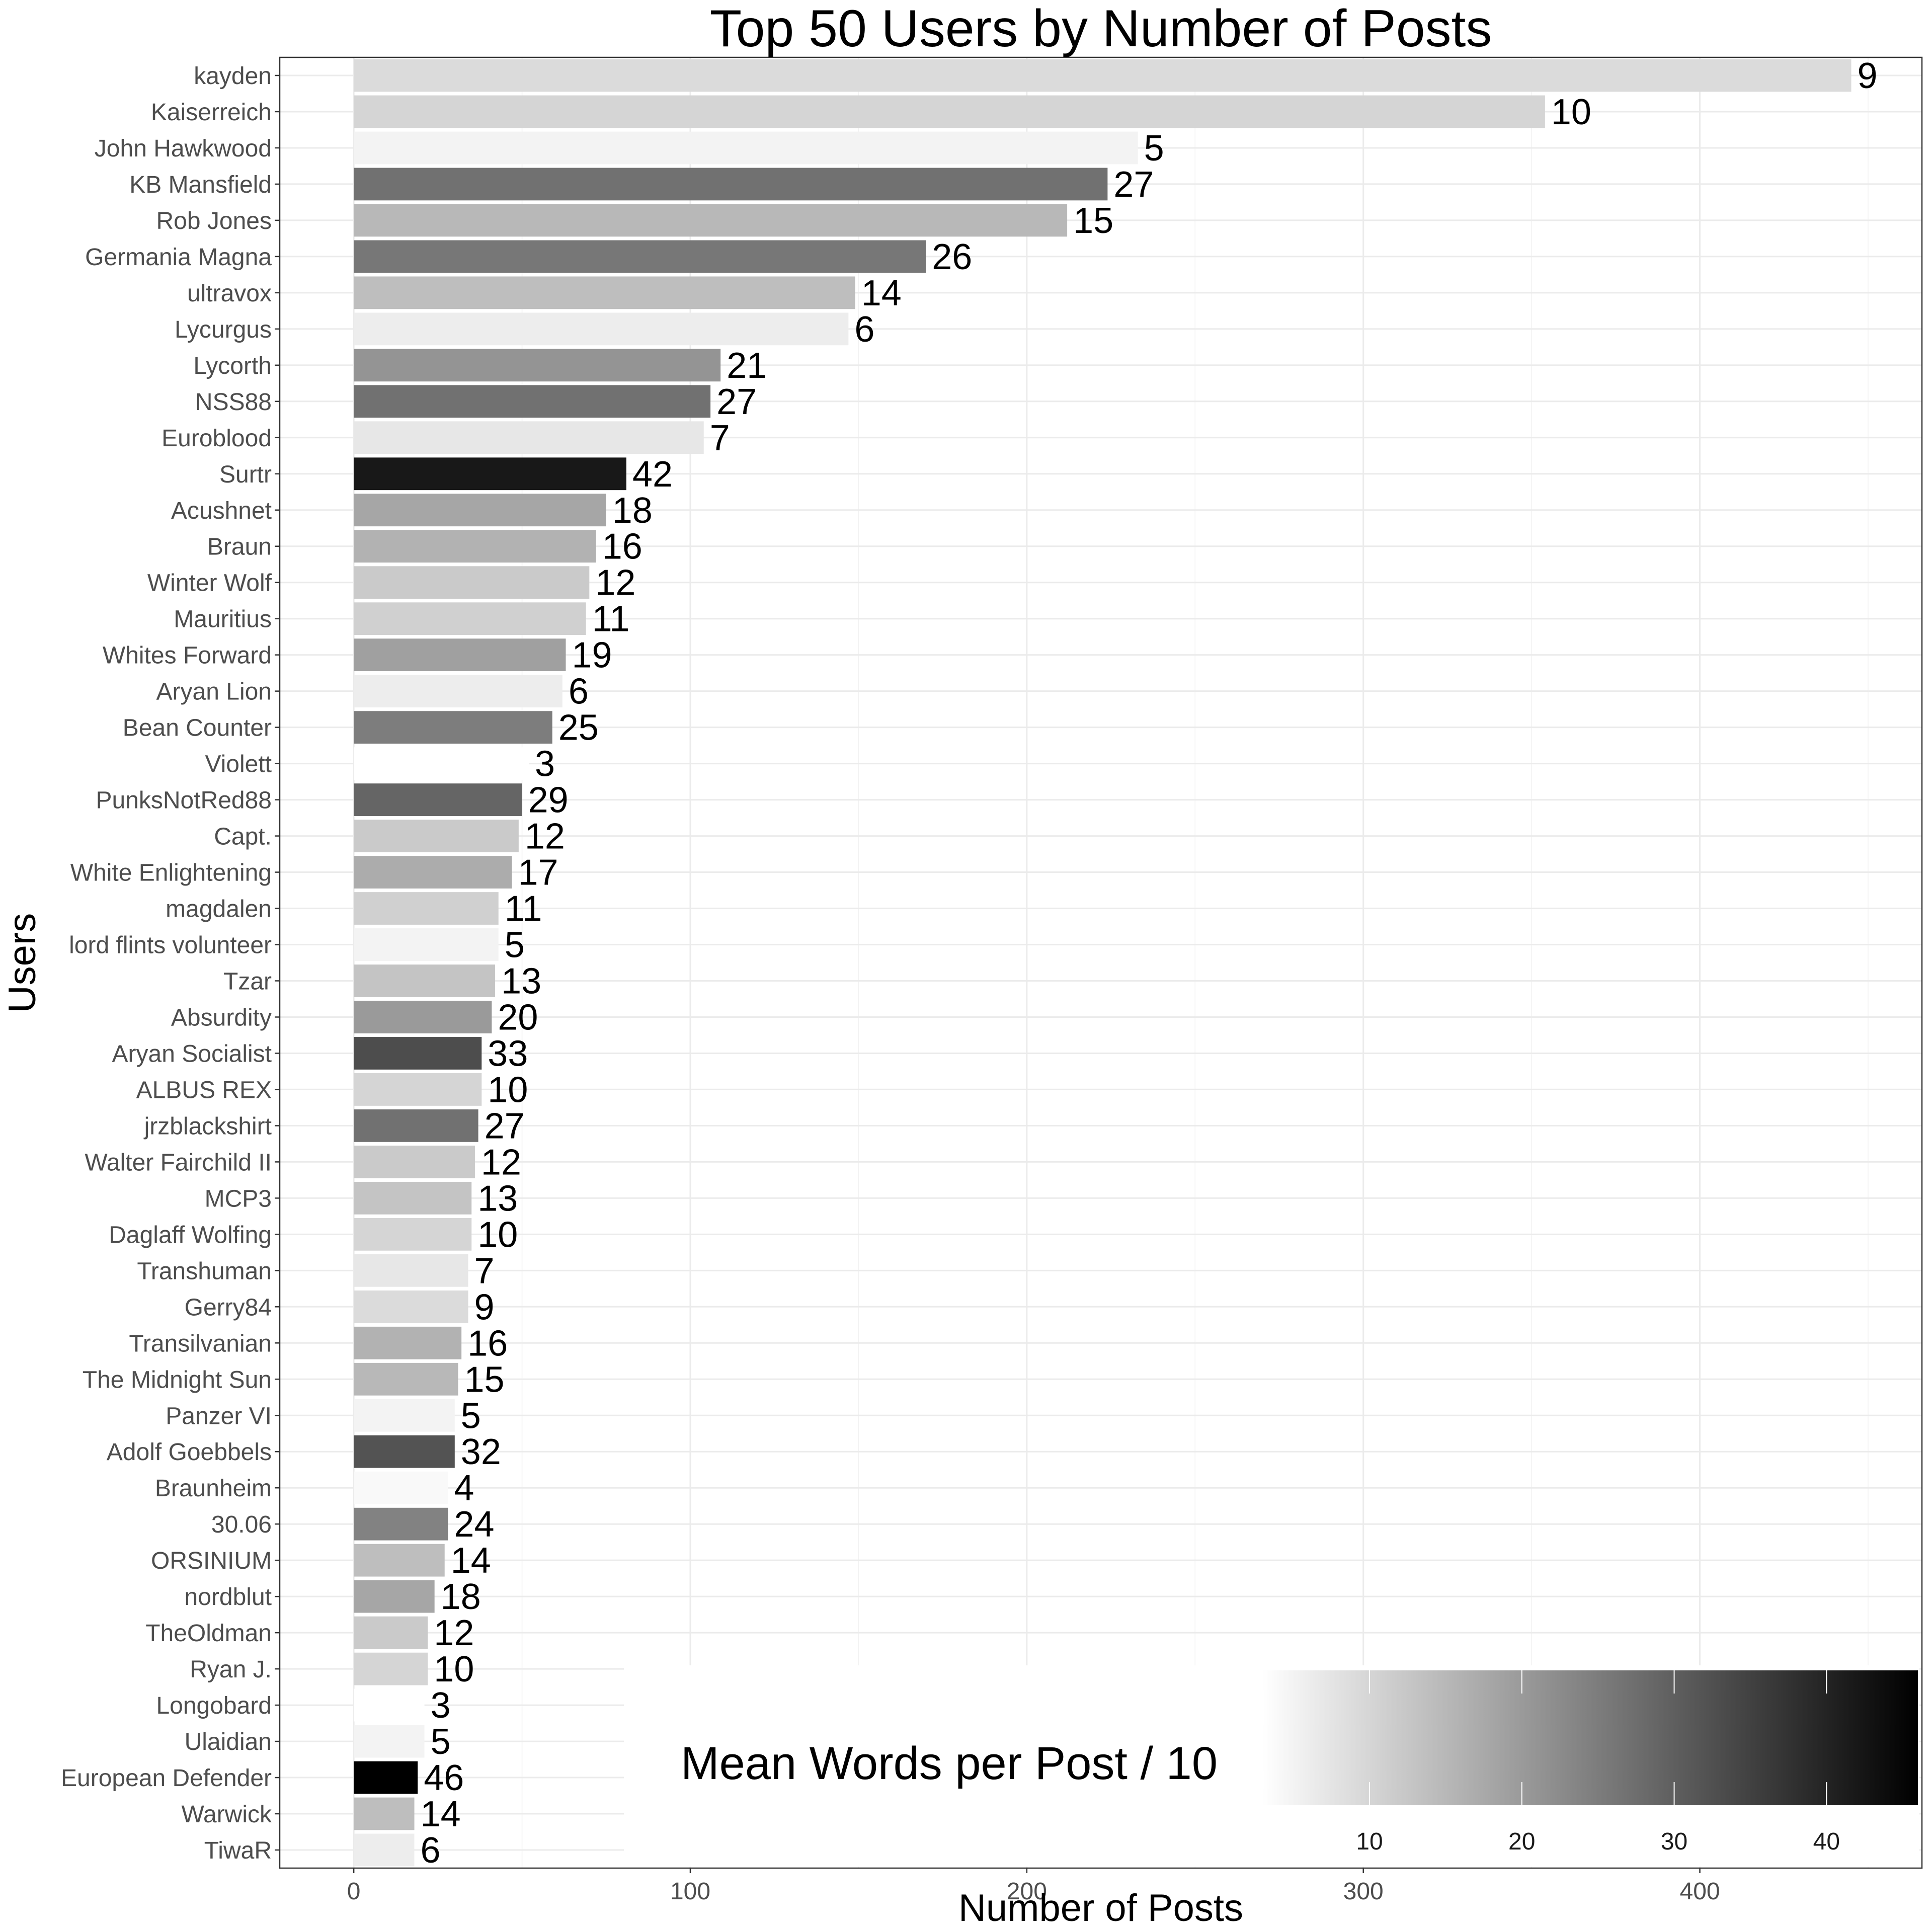 This screenshot has width=1932, height=1932. What do you see at coordinates (720, 438) in the screenshot?
I see `bar-value-label: 7` at bounding box center [720, 438].